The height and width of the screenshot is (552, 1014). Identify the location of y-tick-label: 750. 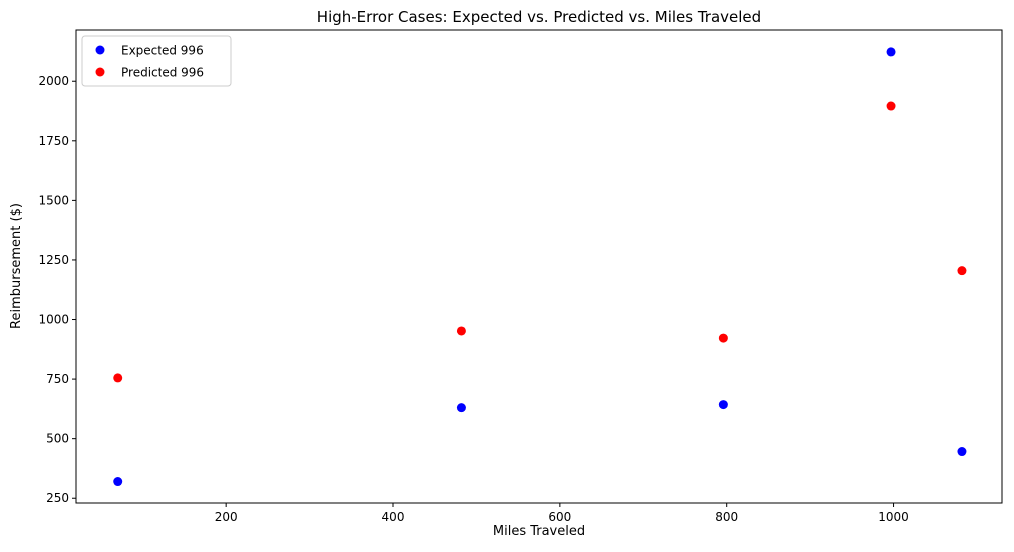
(57, 379).